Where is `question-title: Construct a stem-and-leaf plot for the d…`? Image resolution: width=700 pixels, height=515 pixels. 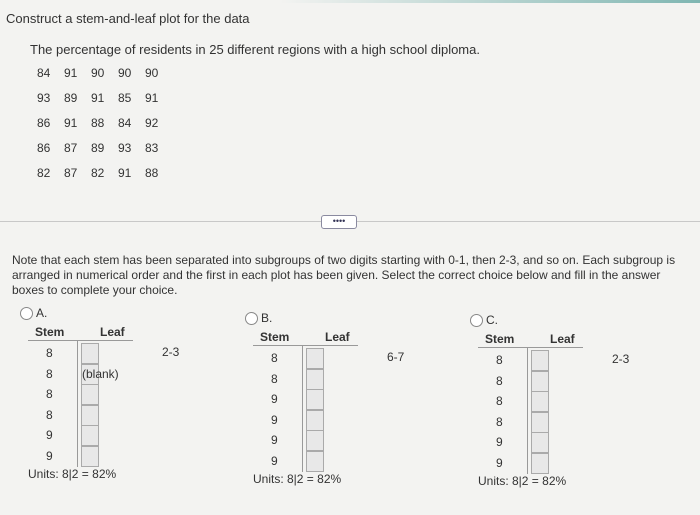 question-title: Construct a stem-and-leaf plot for the d… is located at coordinates (128, 18).